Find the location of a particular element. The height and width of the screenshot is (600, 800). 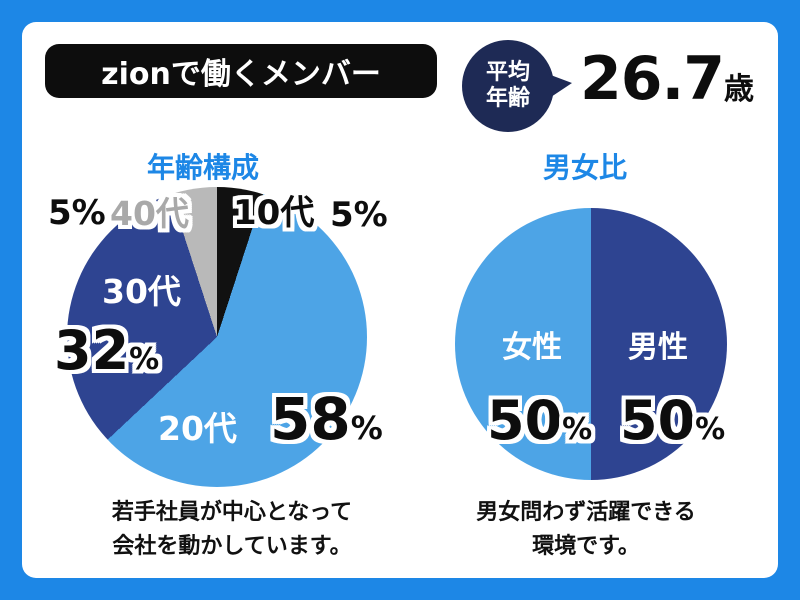

age-10s-value: 5% is located at coordinates (359, 215).